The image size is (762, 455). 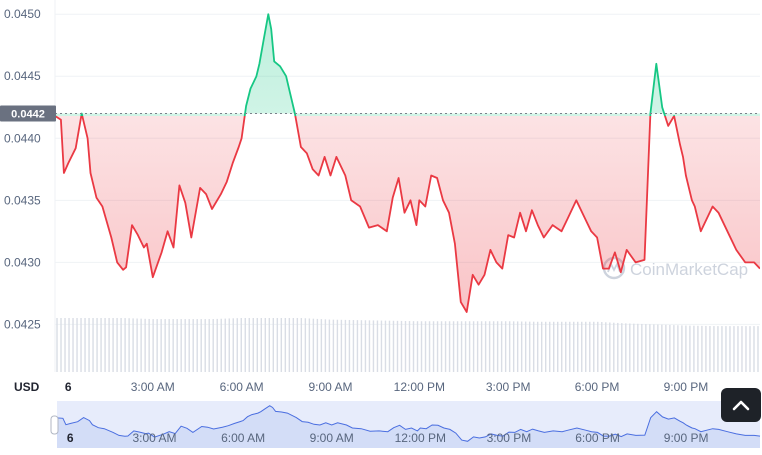 I want to click on x-tick-label: 3:00 AM, so click(x=153, y=387).